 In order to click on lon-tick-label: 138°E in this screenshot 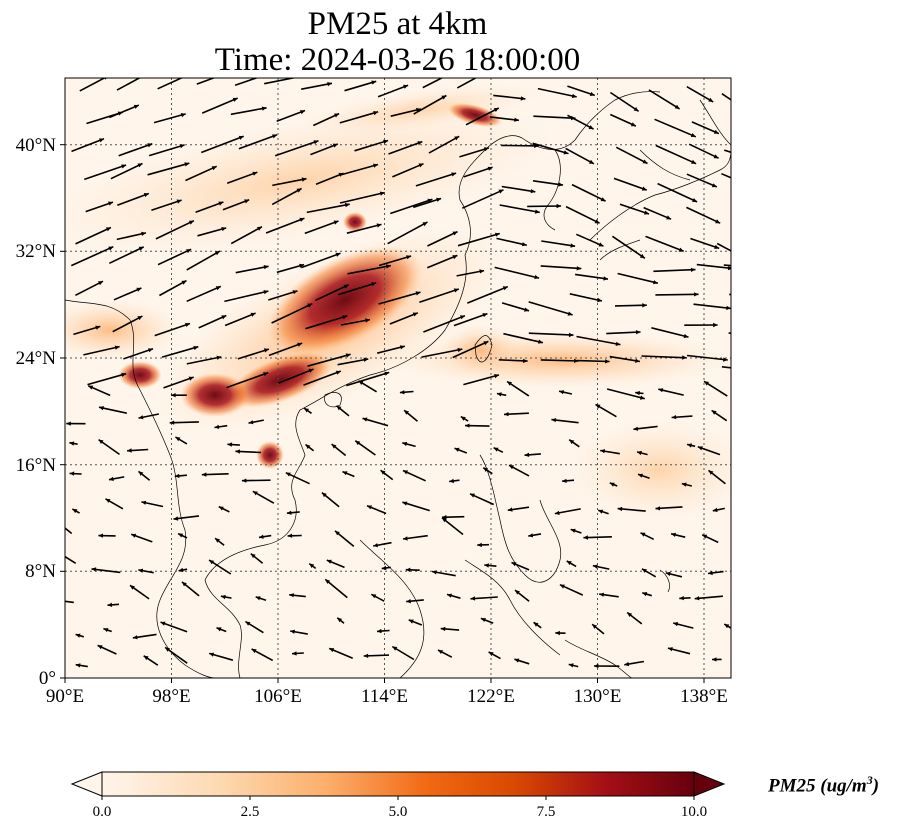, I will do `click(704, 696)`.